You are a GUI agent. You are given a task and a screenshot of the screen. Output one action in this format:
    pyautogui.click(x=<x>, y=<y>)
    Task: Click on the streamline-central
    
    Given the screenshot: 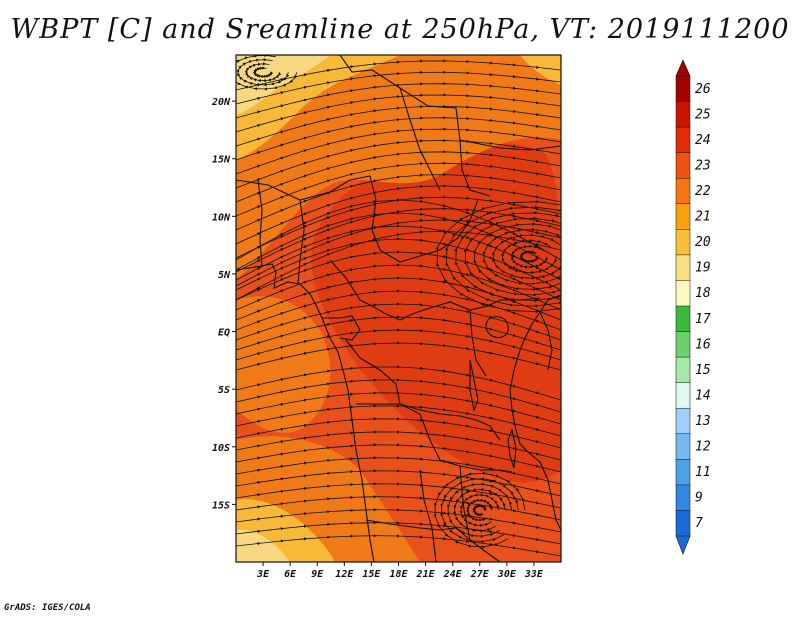 What is the action you would take?
    pyautogui.click(x=398, y=356)
    